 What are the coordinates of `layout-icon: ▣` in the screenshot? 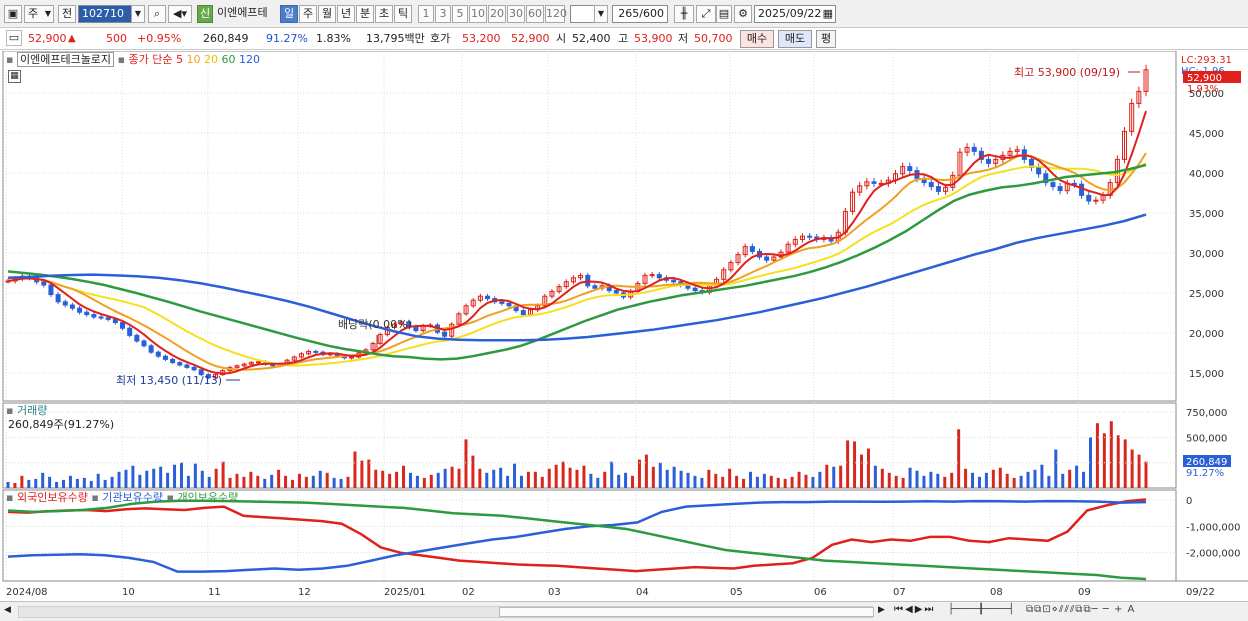 It's located at (13, 14).